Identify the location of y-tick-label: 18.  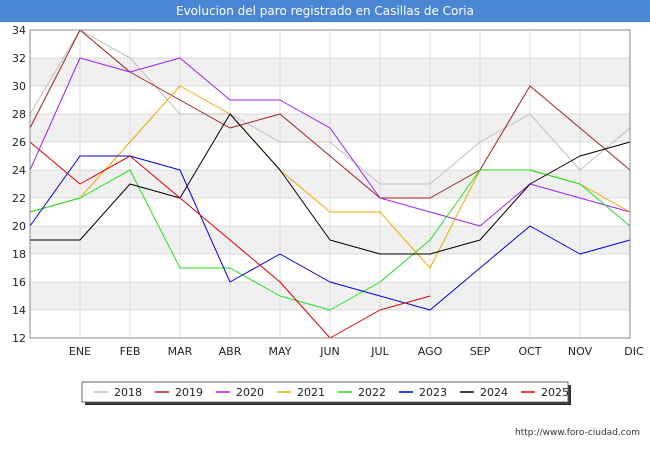
(19, 254).